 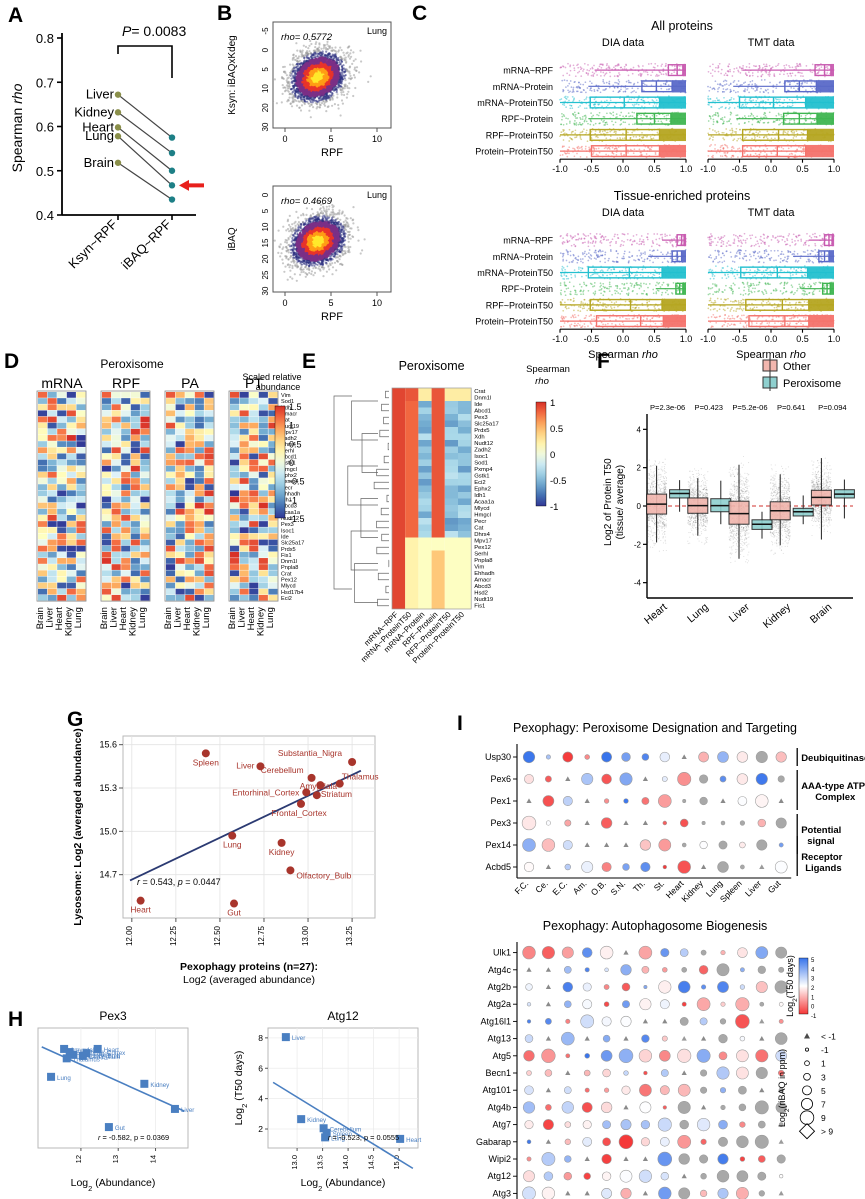 What do you see at coordinates (118, 162) in the screenshot?
I see `panel-a-point-ksyn` at bounding box center [118, 162].